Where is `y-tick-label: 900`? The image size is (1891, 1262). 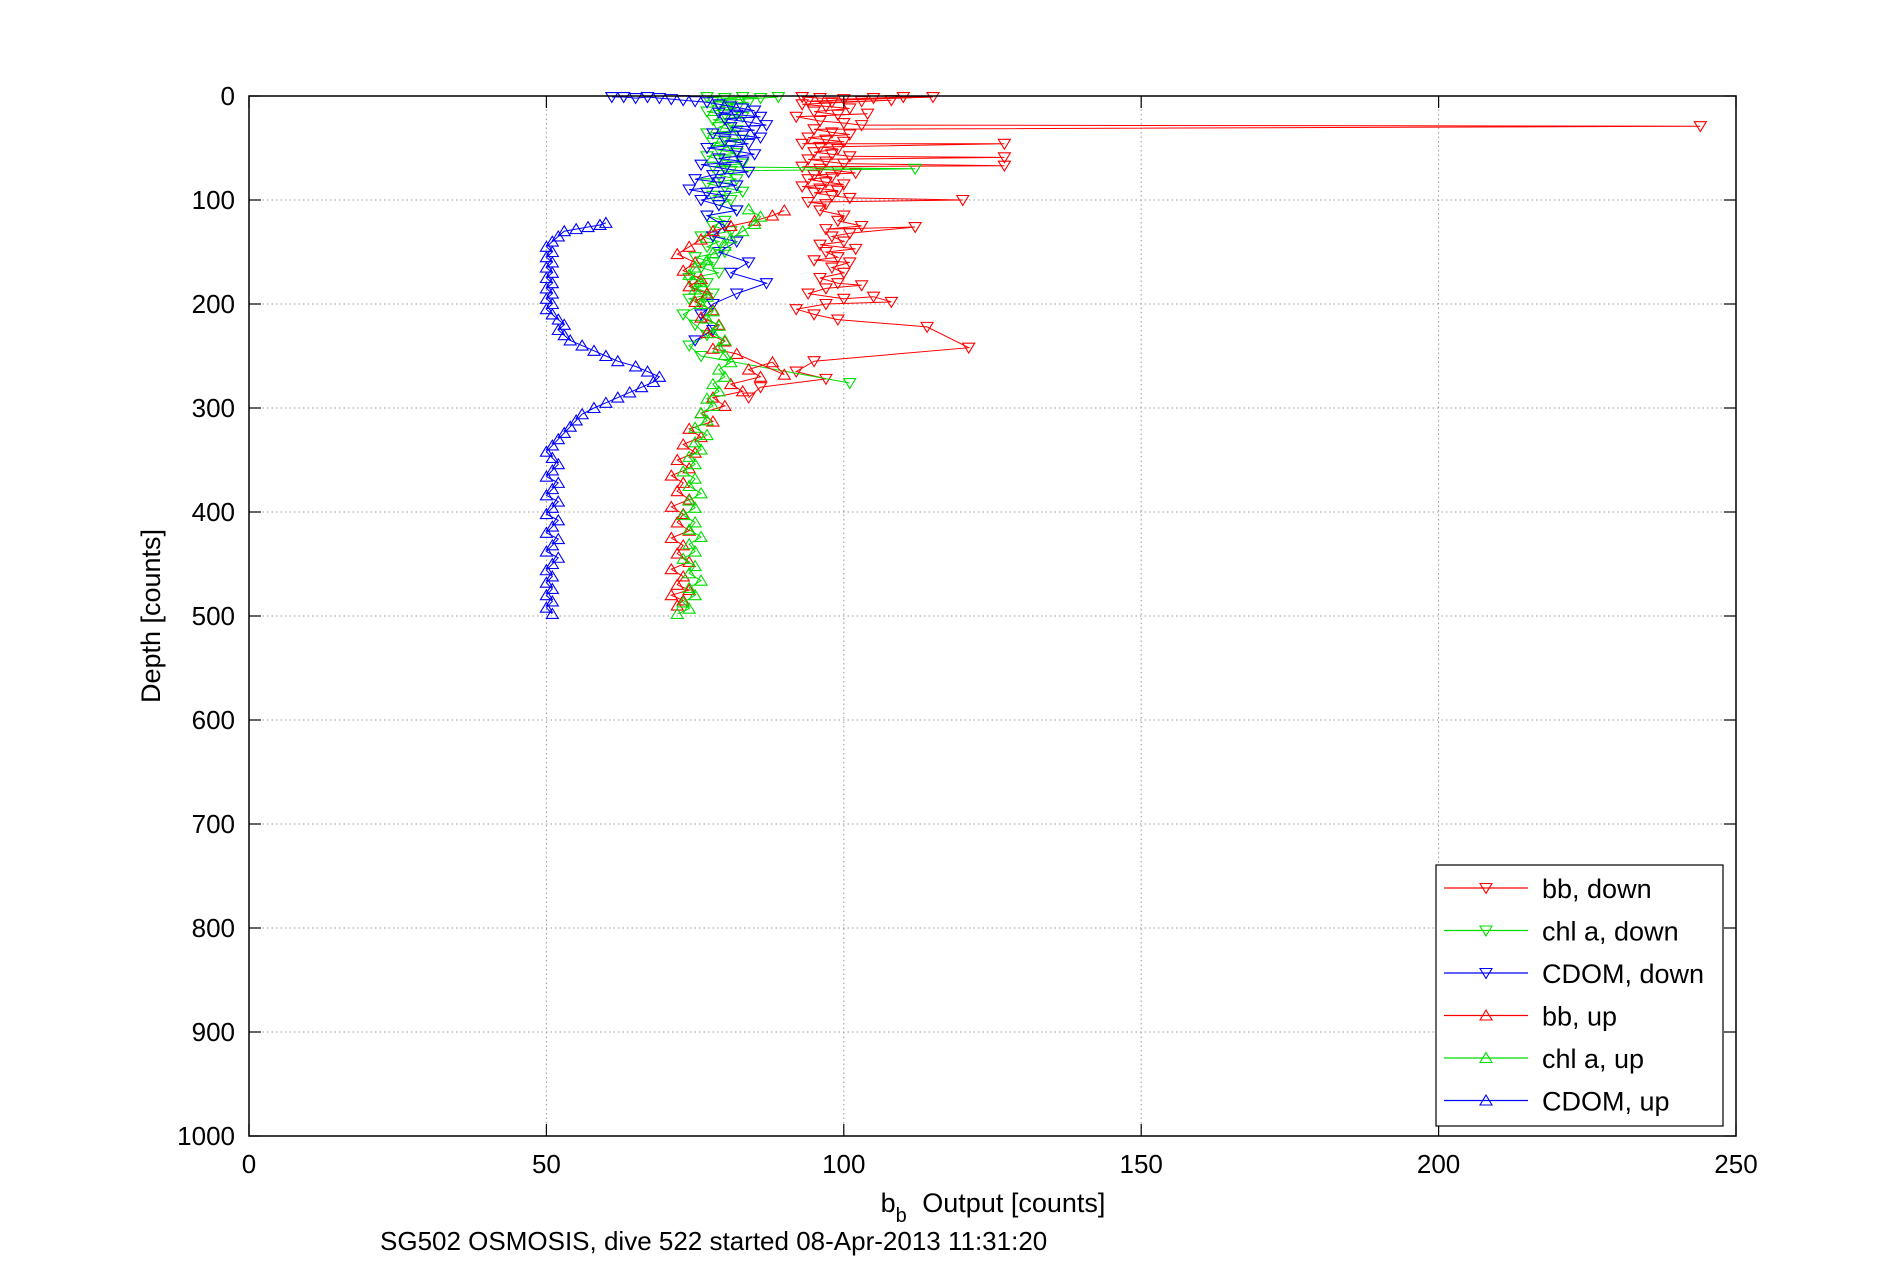
y-tick-label: 900 is located at coordinates (213, 1032).